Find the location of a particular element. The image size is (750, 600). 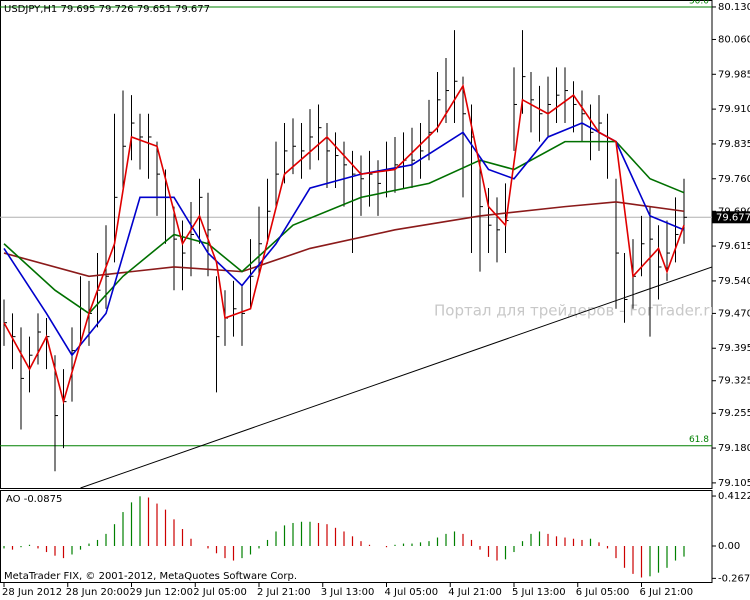

last-price-box is located at coordinates (731, 217).